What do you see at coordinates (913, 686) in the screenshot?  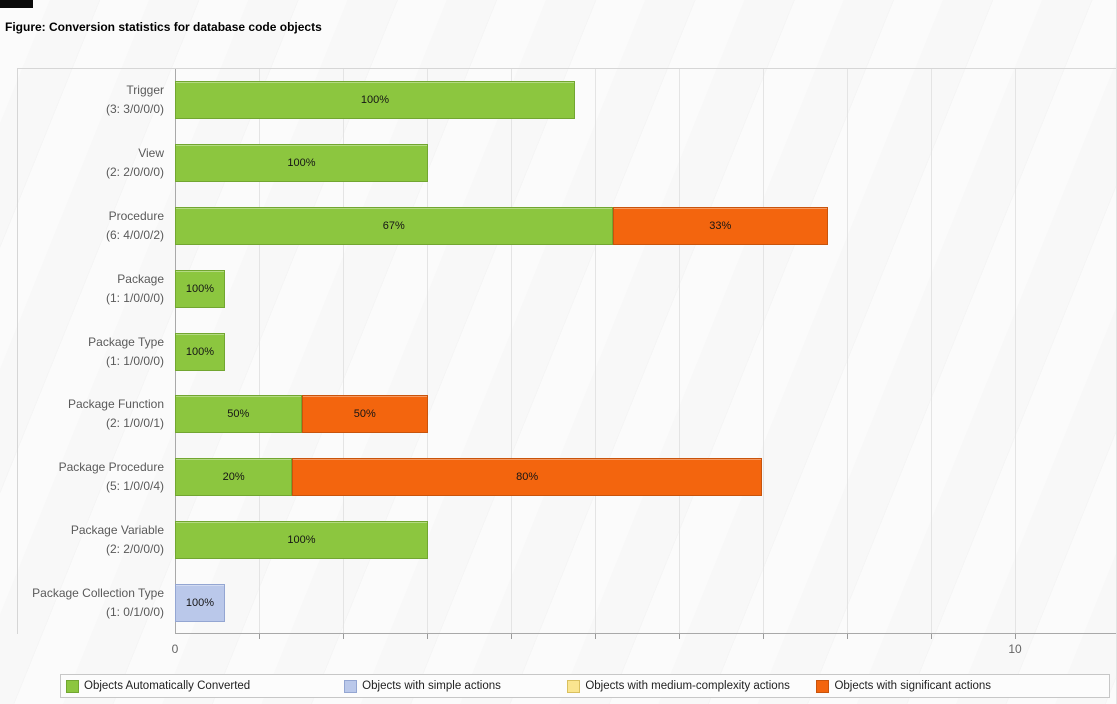 I see `legend-label: Objects with significant actions` at bounding box center [913, 686].